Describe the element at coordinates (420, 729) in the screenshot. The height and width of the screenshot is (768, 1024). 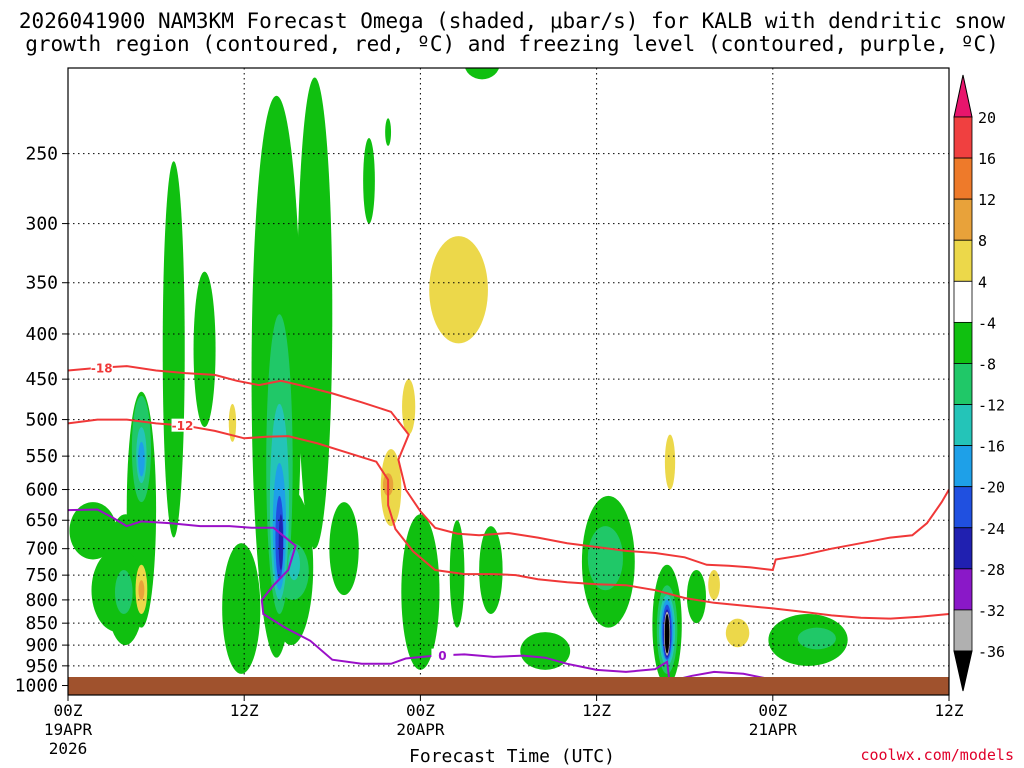
I see `x-tick-date: 20APR` at that location.